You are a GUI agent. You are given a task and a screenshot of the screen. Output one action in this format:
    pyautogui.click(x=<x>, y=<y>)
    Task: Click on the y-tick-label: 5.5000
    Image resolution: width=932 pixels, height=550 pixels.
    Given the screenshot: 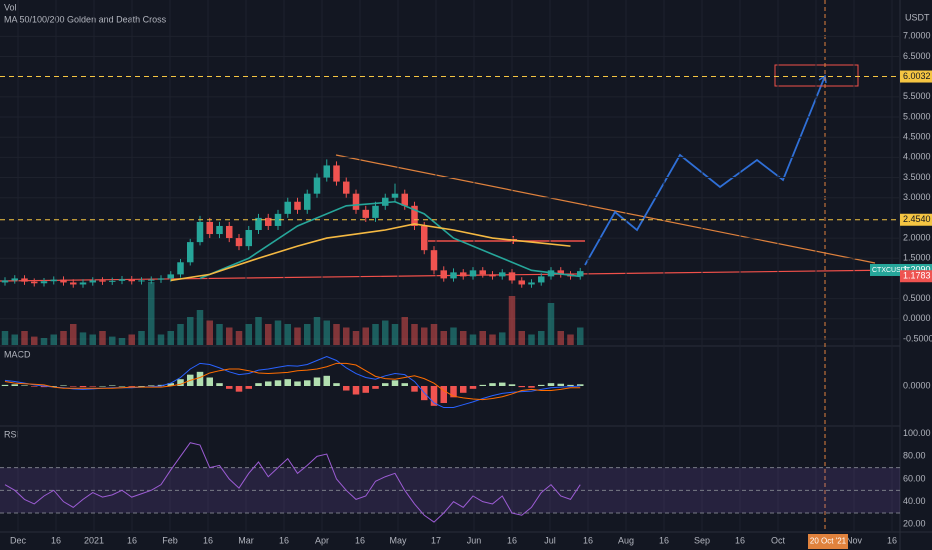 What is the action you would take?
    pyautogui.click(x=917, y=96)
    